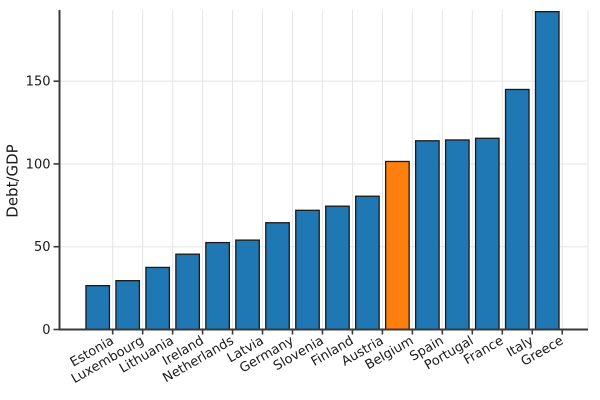 Image resolution: width=600 pixels, height=400 pixels. I want to click on bar-spain, so click(427, 235).